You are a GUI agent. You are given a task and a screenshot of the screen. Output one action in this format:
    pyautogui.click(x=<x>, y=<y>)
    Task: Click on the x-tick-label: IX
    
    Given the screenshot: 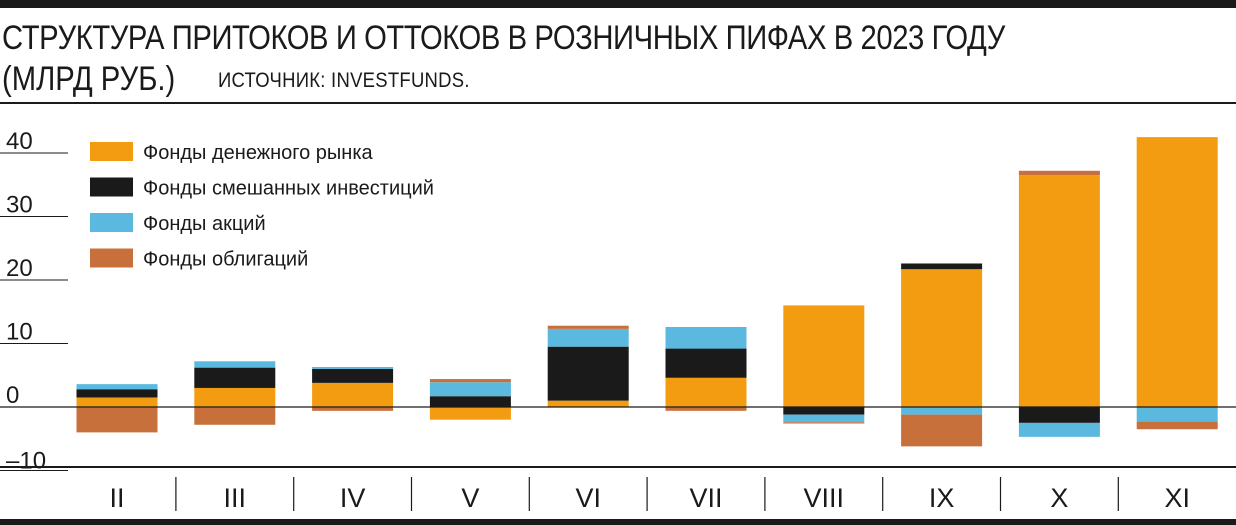 What is the action you would take?
    pyautogui.click(x=942, y=498)
    